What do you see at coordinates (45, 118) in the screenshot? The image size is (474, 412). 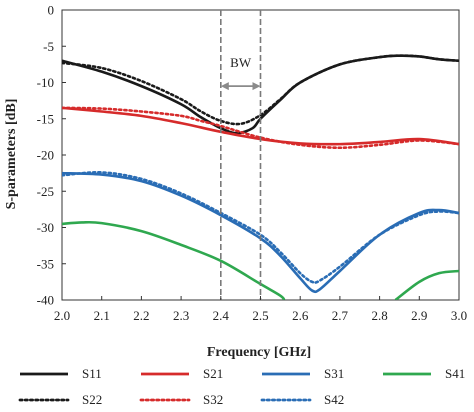 I see `y-tick-label: -15` at bounding box center [45, 118].